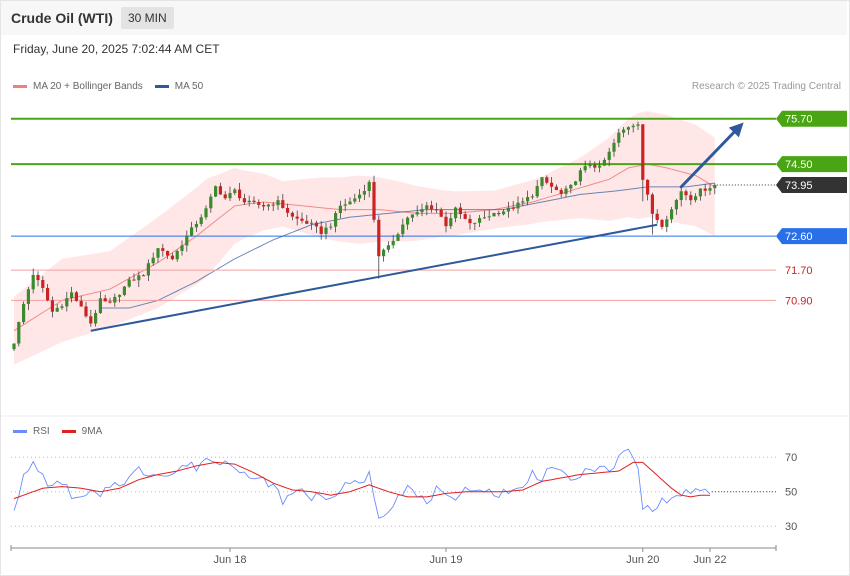 The width and height of the screenshot is (850, 576). I want to click on x-tick-label: Jun 22, so click(709, 560).